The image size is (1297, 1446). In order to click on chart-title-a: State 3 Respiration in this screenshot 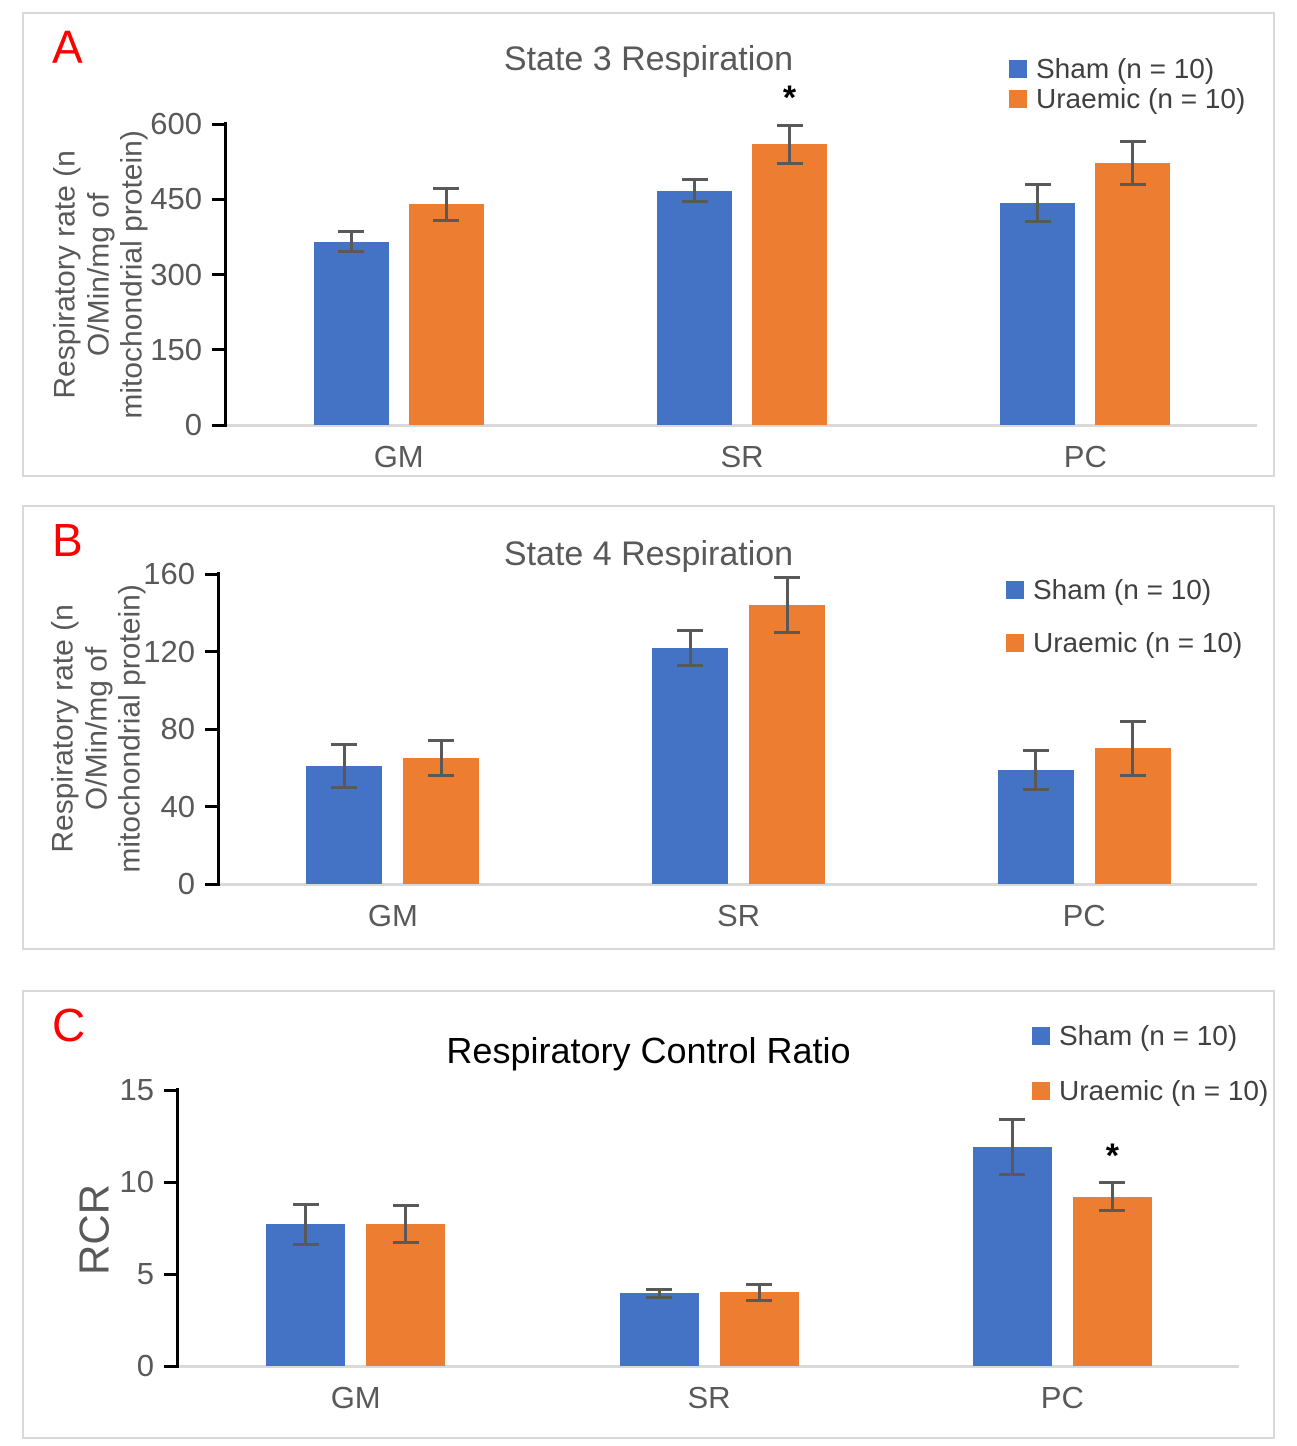, I will do `click(648, 59)`.